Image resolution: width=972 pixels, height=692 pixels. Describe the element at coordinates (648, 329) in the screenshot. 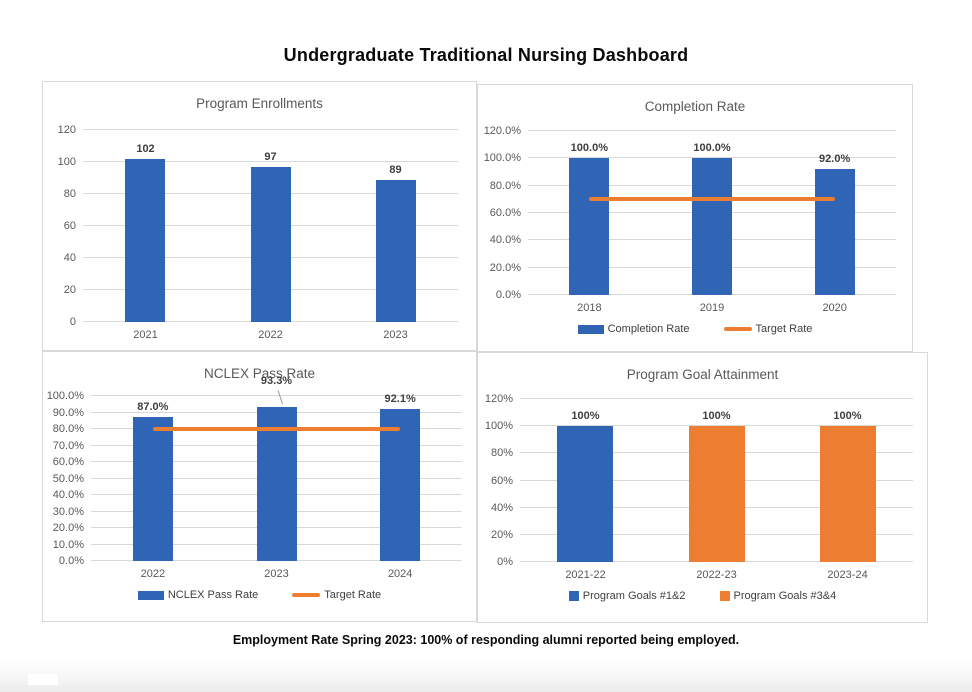

I see `legend-label: Completion Rate` at that location.